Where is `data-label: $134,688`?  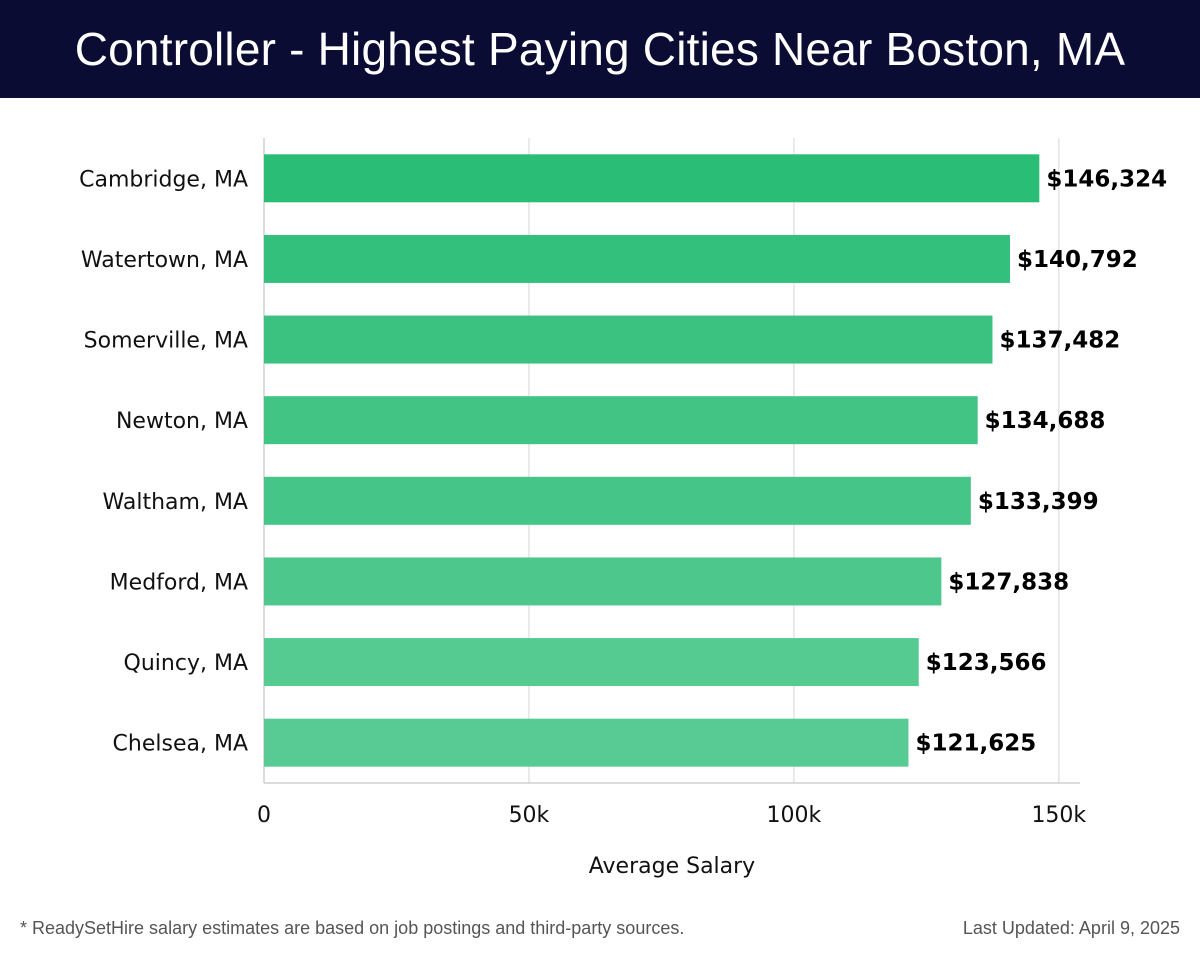
data-label: $134,688 is located at coordinates (1045, 421).